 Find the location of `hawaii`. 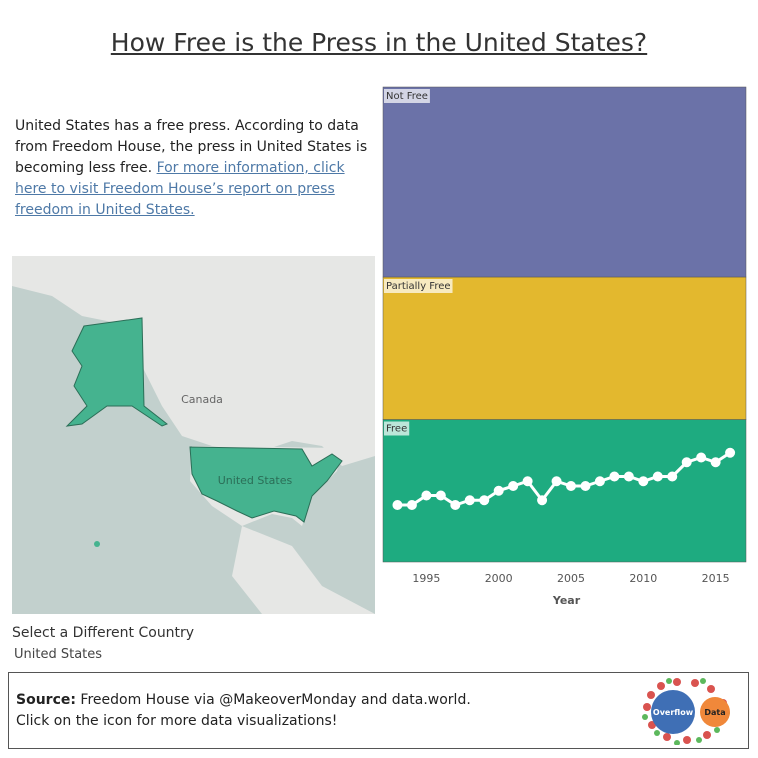

hawaii is located at coordinates (97, 544).